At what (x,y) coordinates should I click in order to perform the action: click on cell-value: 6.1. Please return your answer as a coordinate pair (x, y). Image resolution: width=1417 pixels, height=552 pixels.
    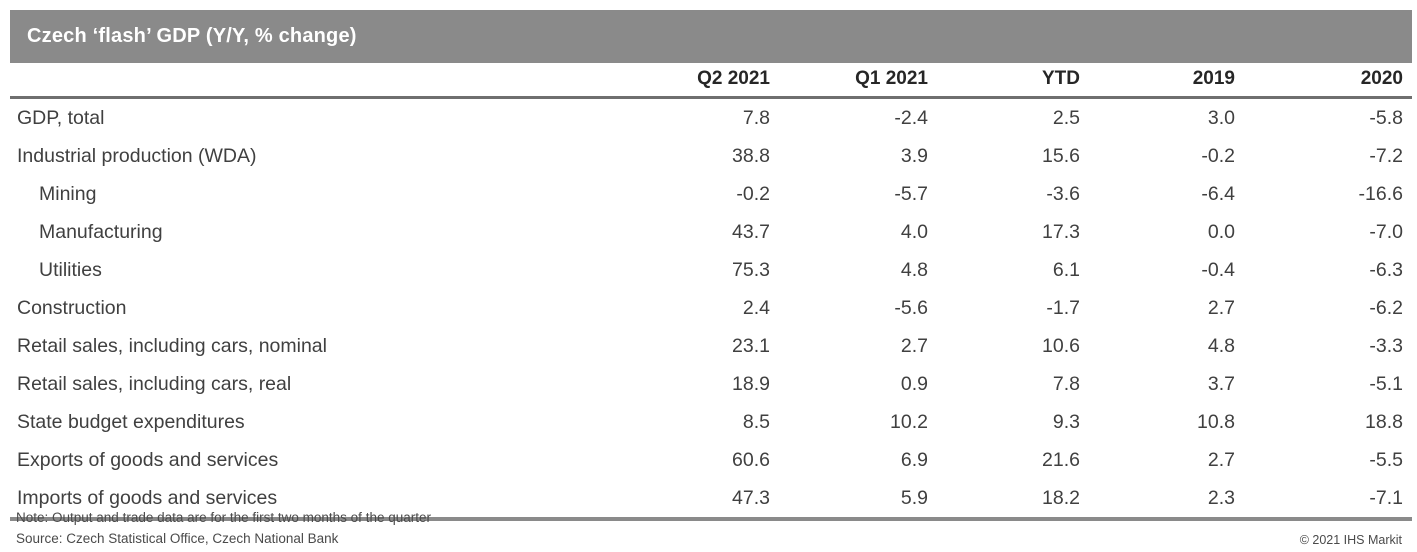
    Looking at the image, I should click on (1066, 269).